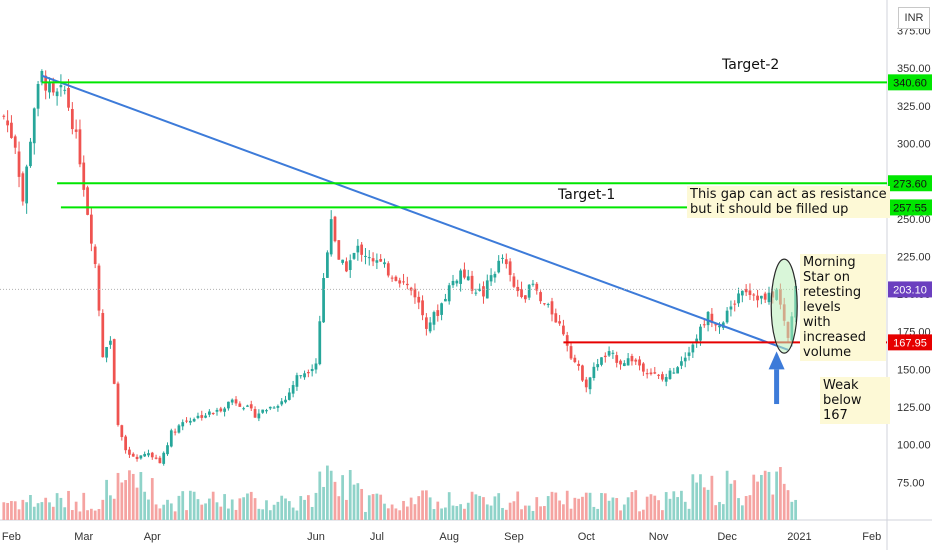 This screenshot has width=932, height=555. What do you see at coordinates (832, 300) in the screenshot?
I see `pattern-note-line3: retesting levels` at bounding box center [832, 300].